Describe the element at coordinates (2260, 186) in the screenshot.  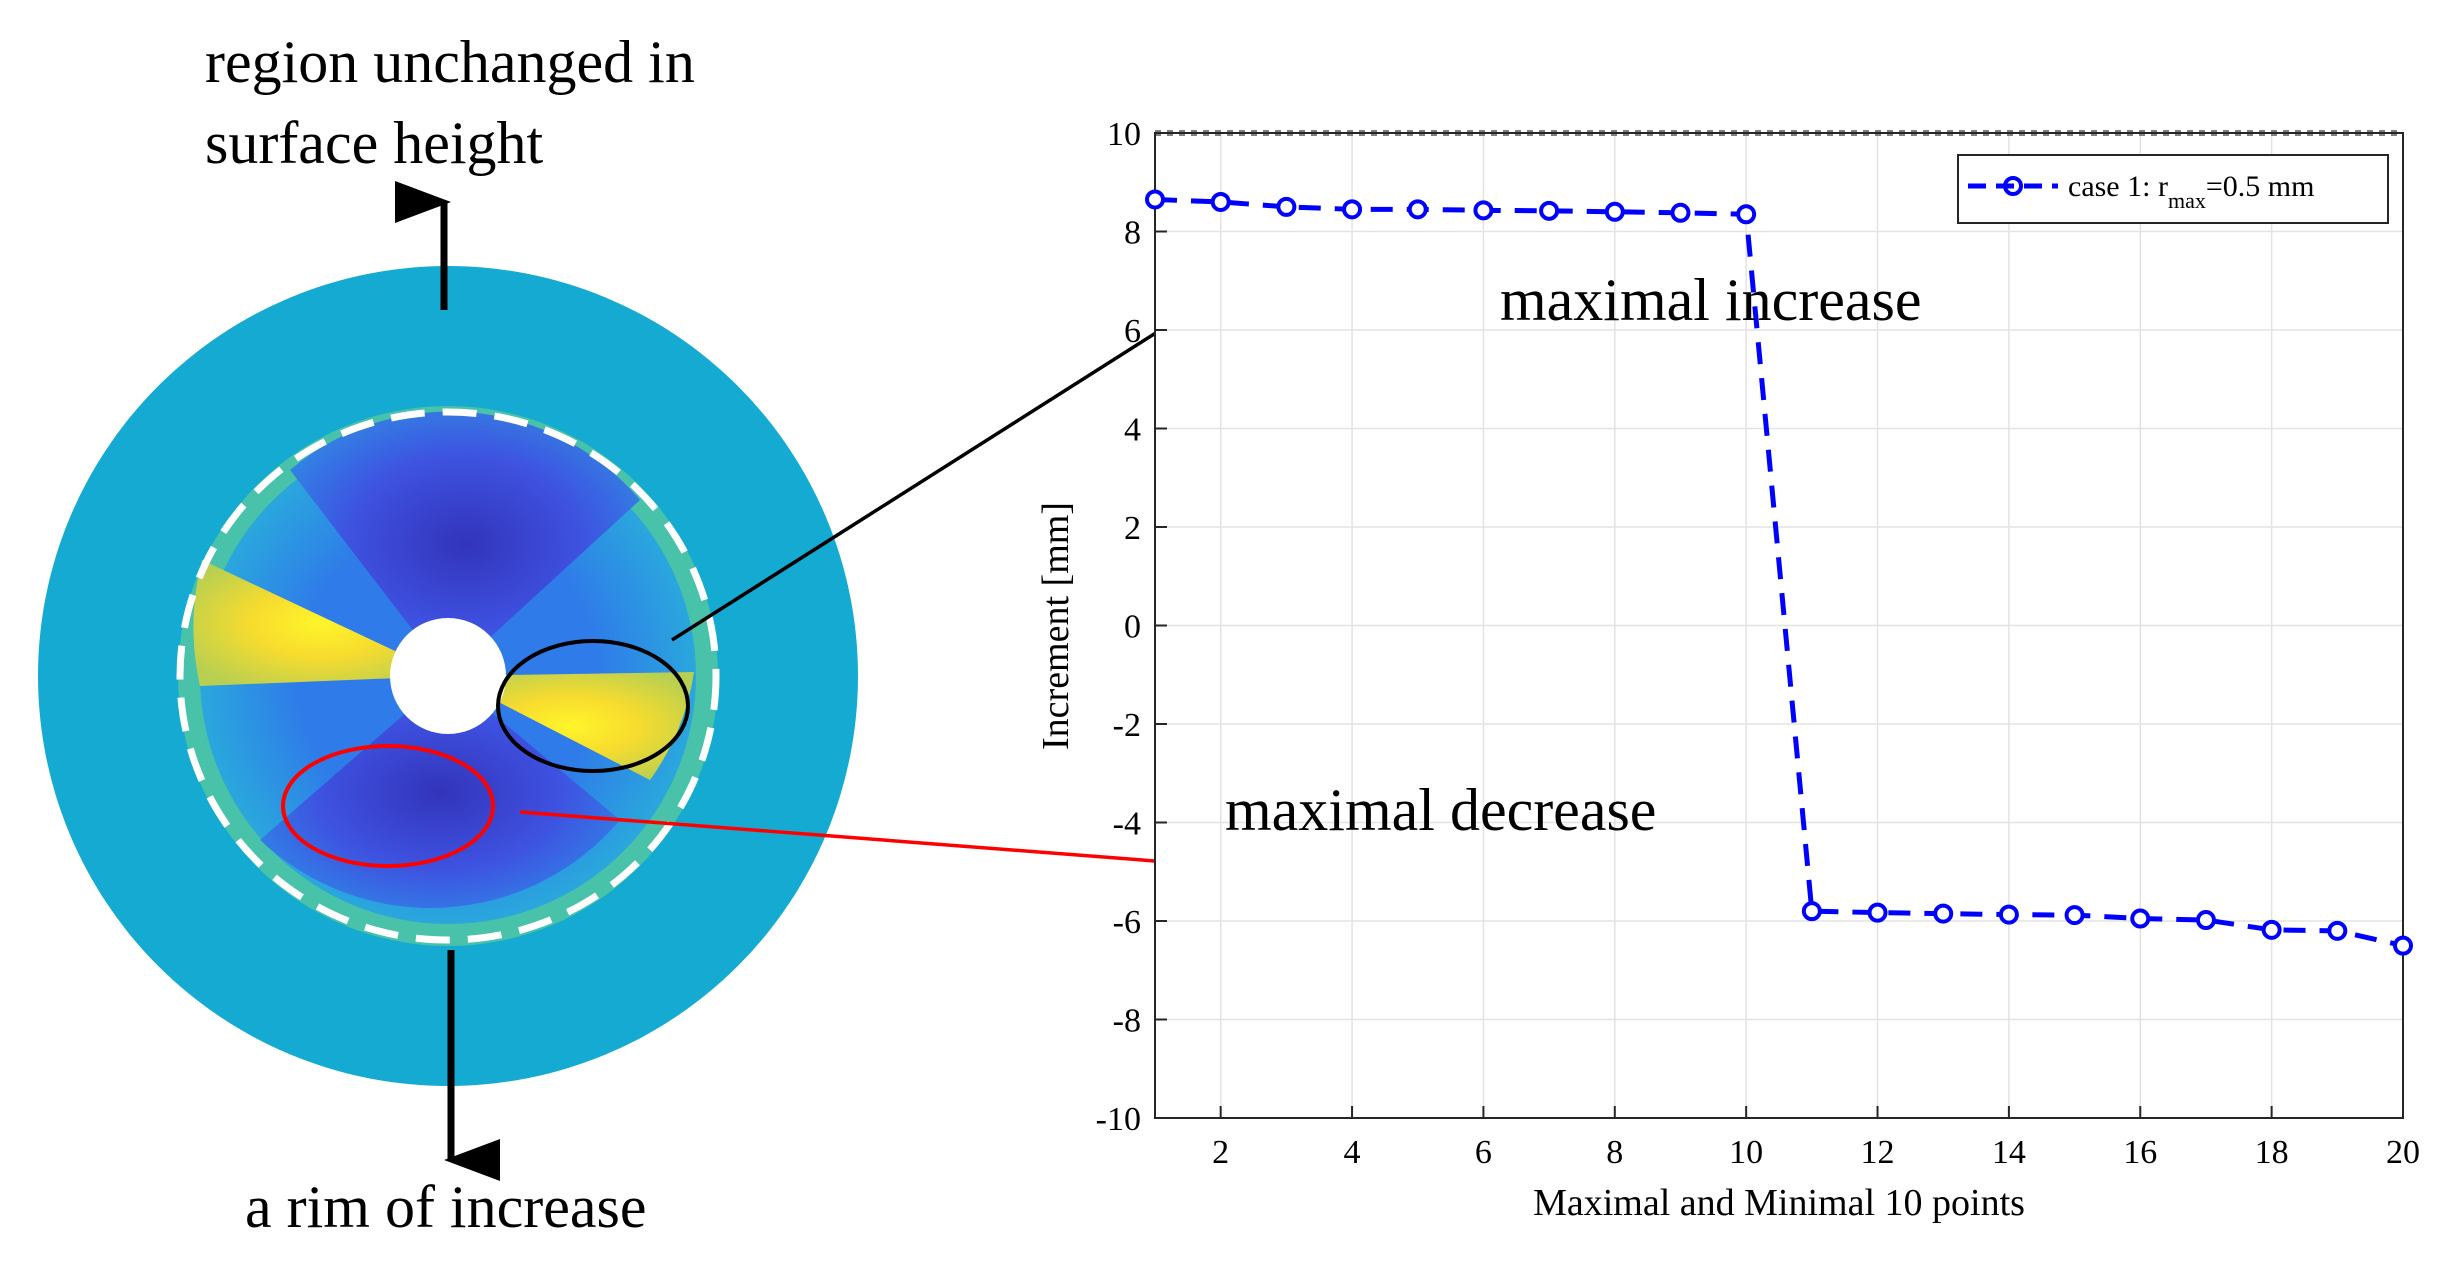
I see `legend-suffix: =0.5 mm` at that location.